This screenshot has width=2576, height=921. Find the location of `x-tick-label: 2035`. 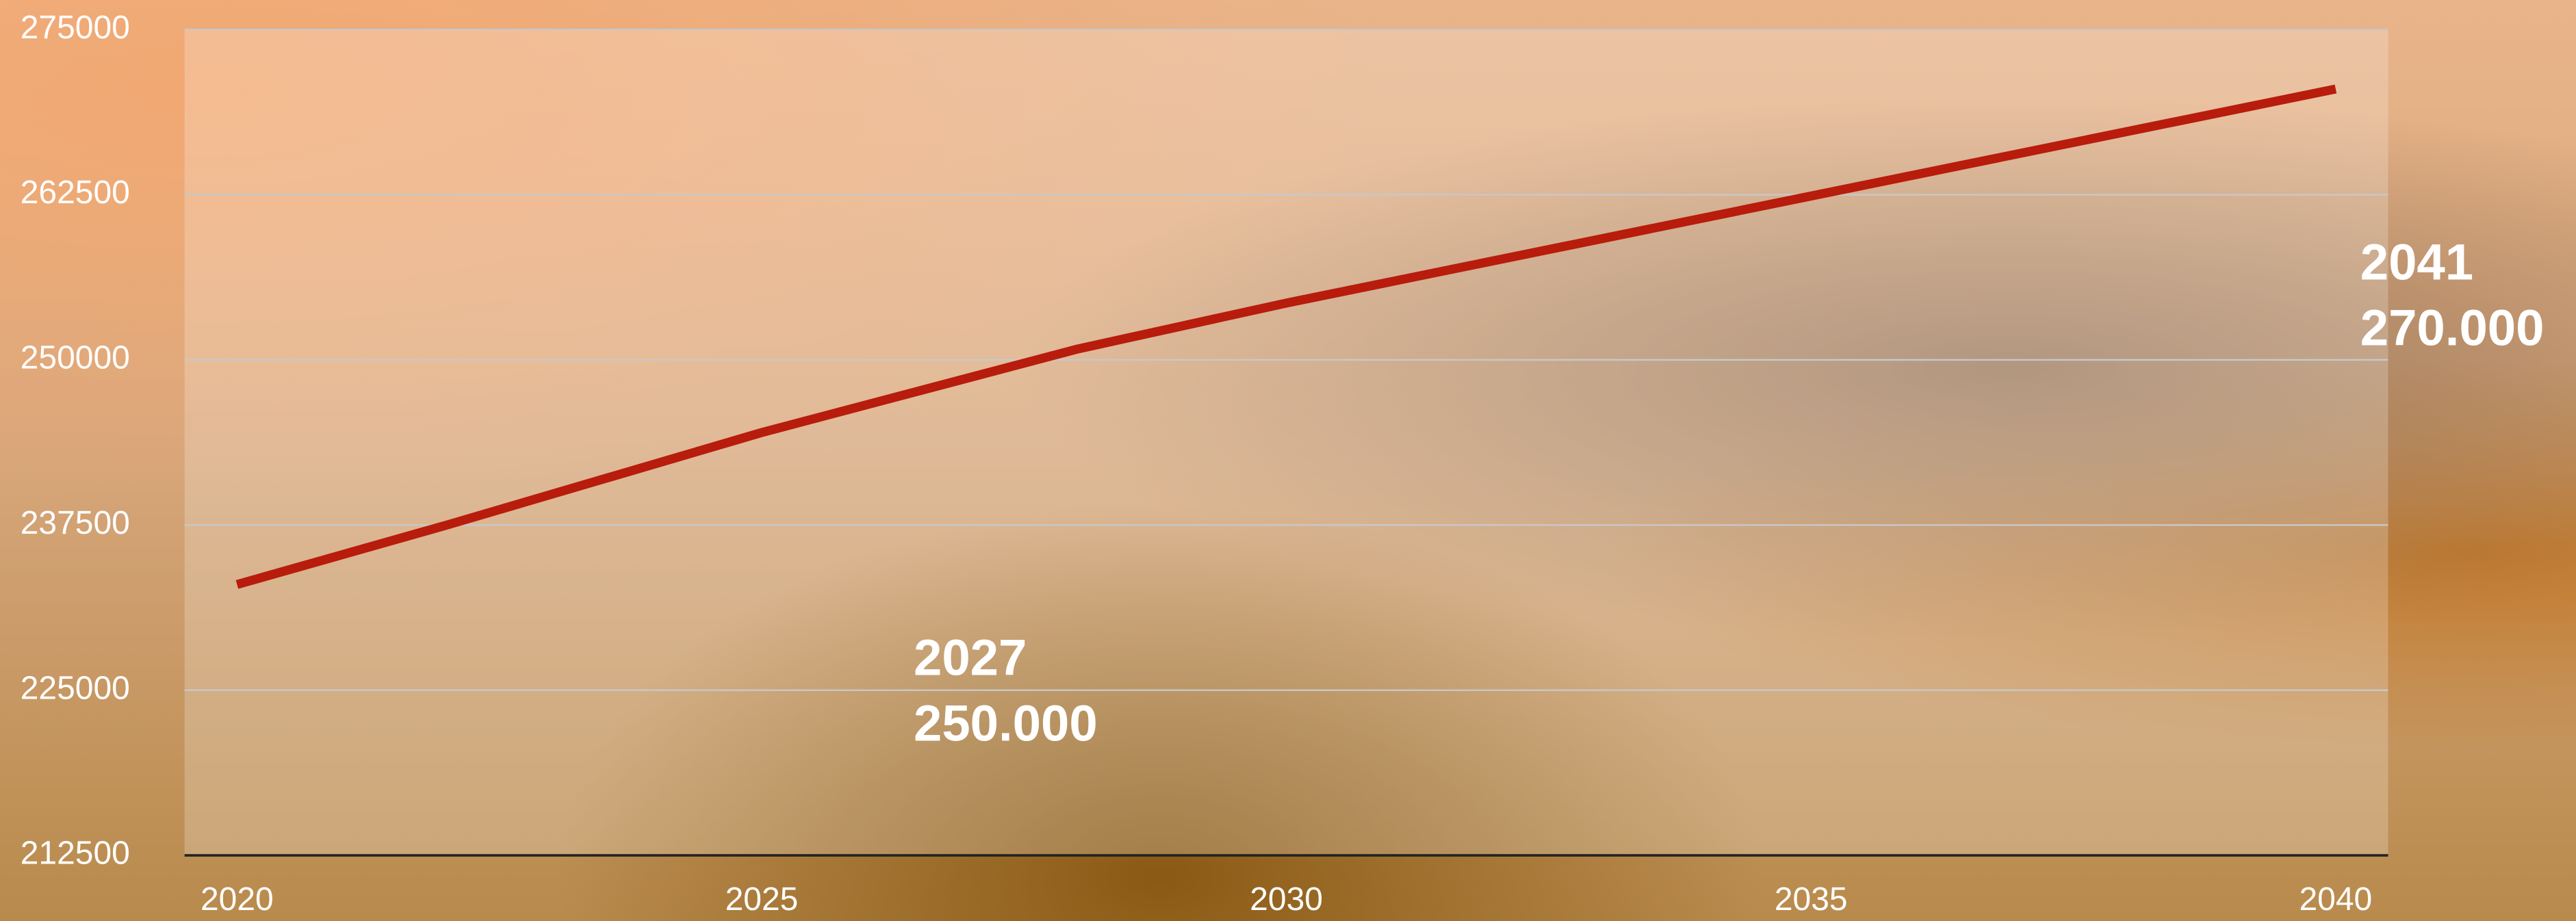

x-tick-label: 2035 is located at coordinates (1811, 899).